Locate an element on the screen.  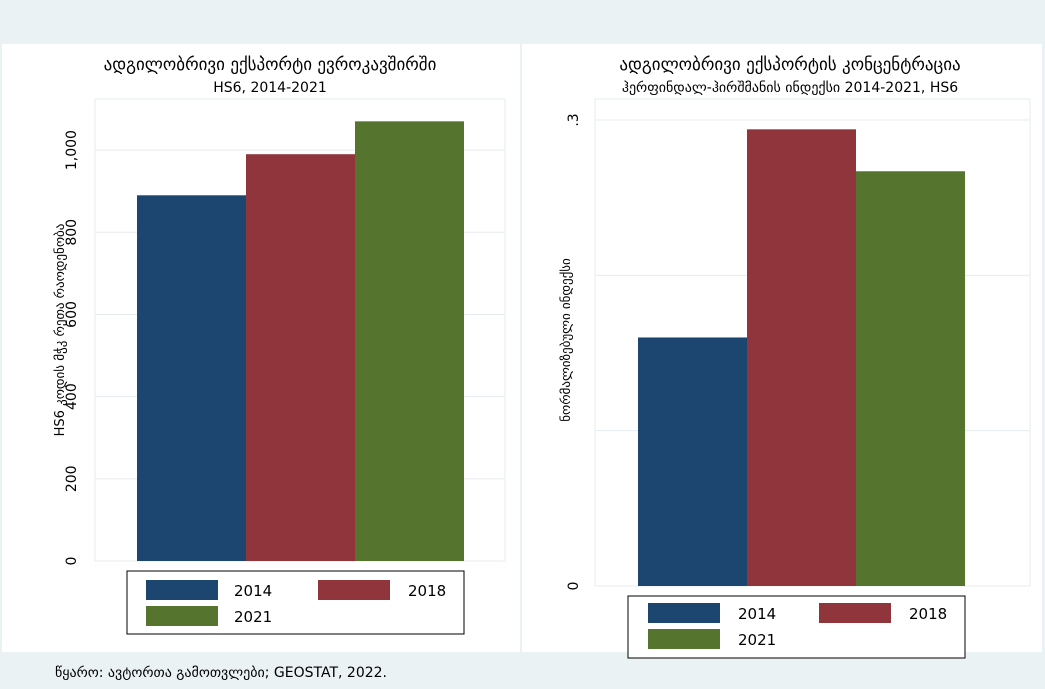
left-legend: 2014 2018 2021 is located at coordinates (295, 602).